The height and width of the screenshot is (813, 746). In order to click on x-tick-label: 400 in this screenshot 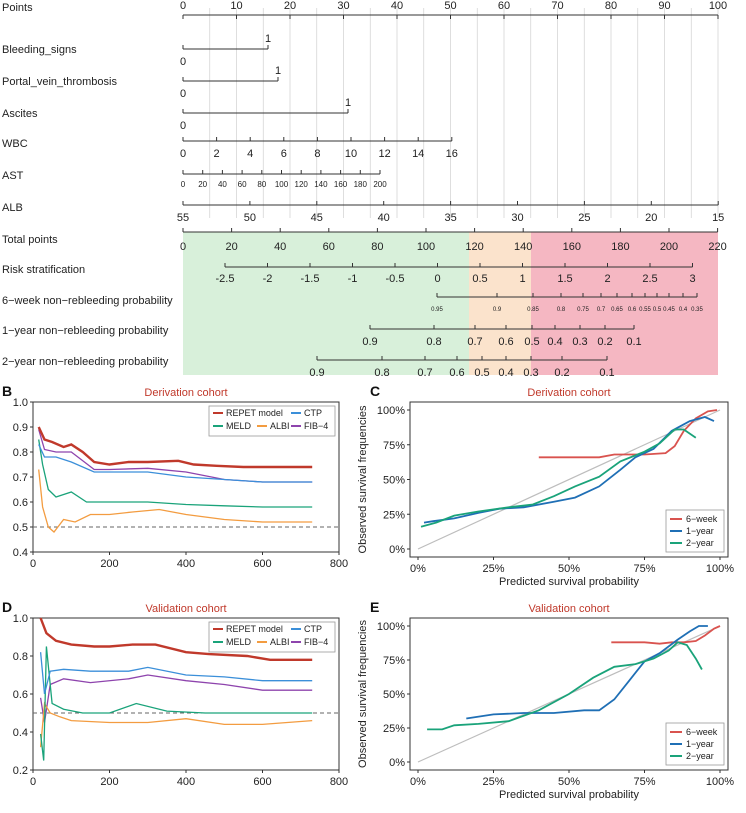, I will do `click(186, 564)`.